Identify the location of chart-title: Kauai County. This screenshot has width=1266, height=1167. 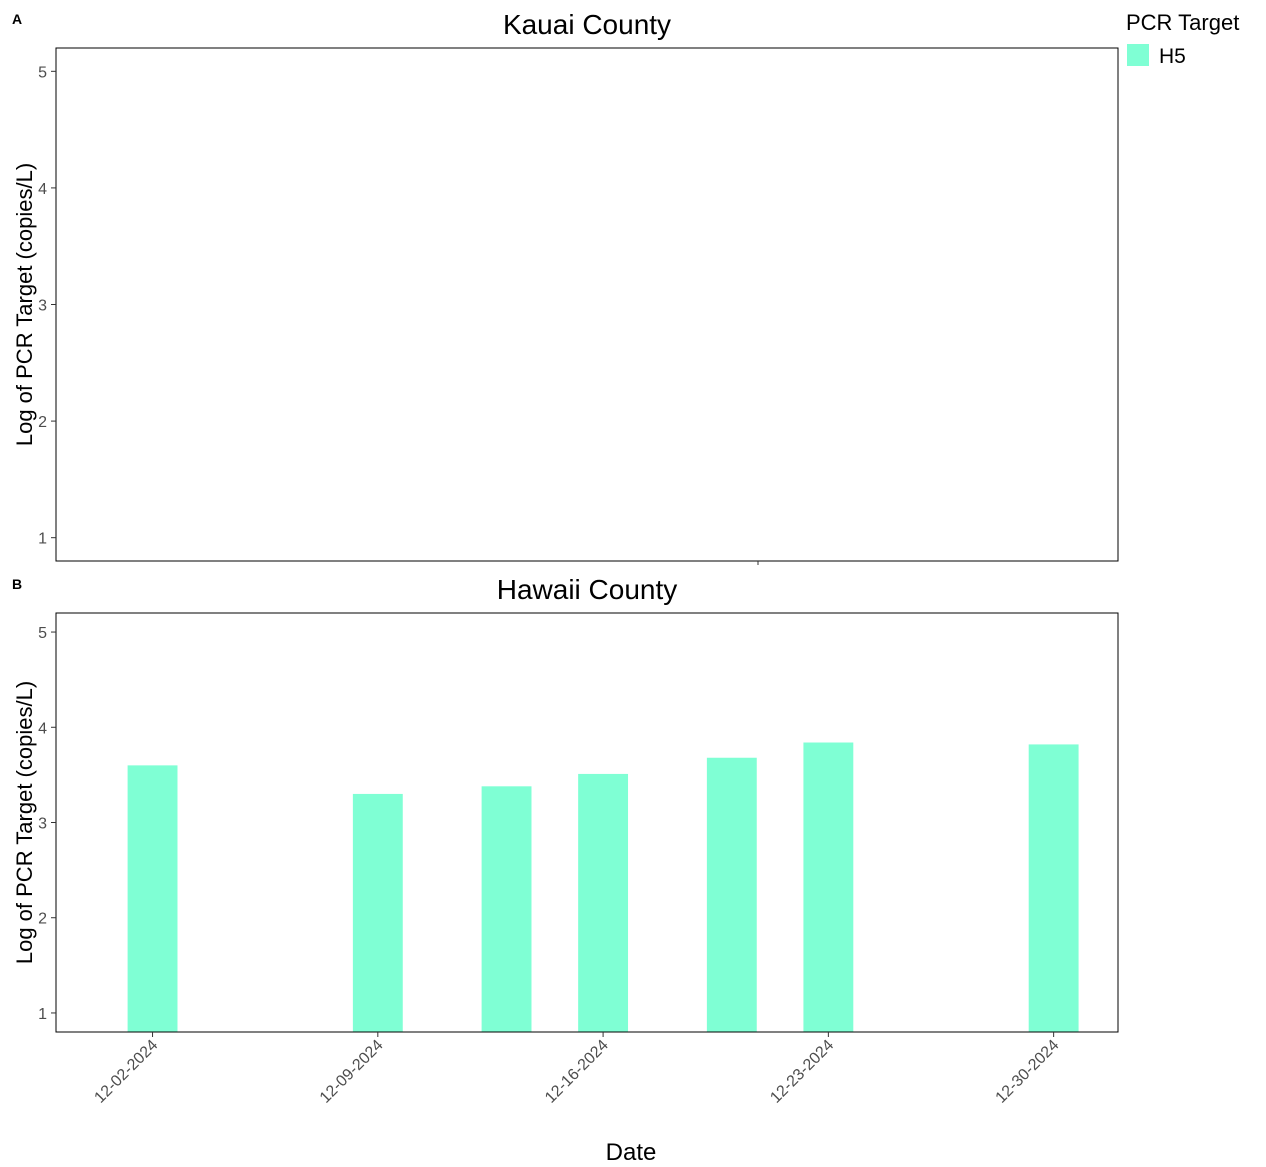
(587, 24).